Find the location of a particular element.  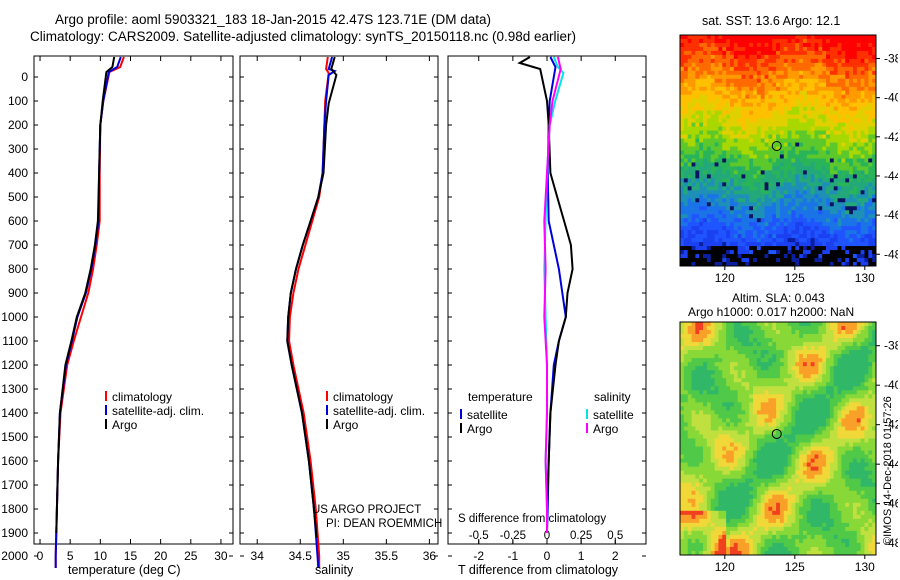

depth-tick-label: 100 is located at coordinates (18, 101).